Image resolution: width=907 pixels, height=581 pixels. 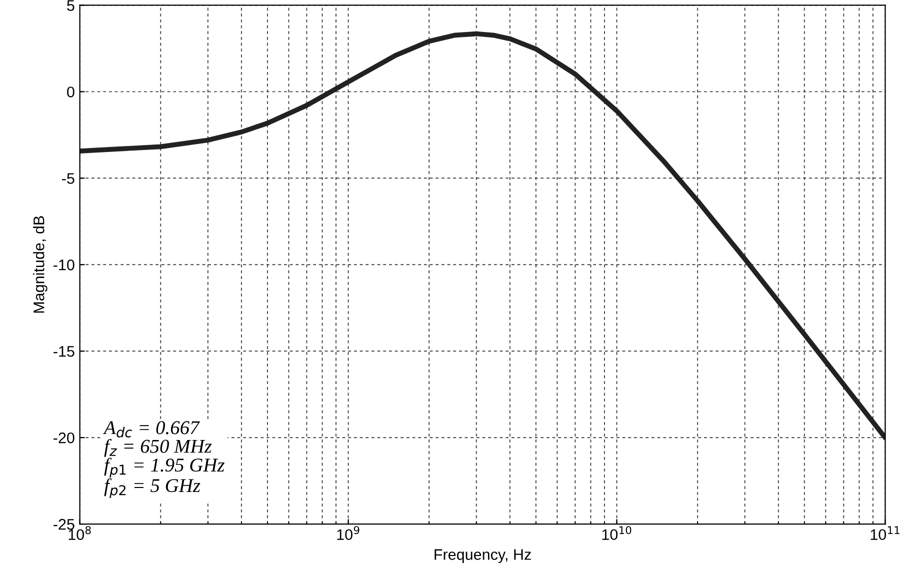 What do you see at coordinates (885, 533) in the screenshot?
I see `x-tick-label: 10$^{11}$` at bounding box center [885, 533].